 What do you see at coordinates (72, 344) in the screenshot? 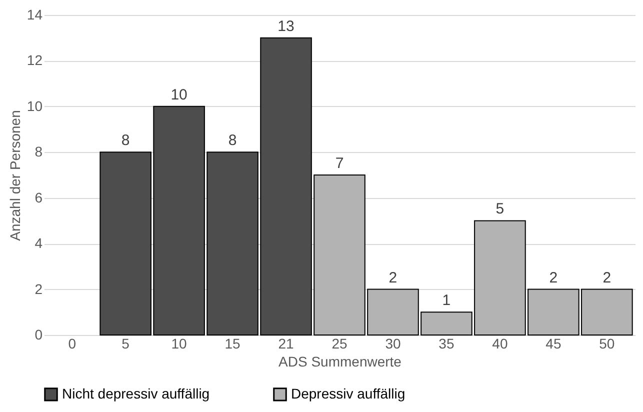
I see `x-tick-label: 0` at bounding box center [72, 344].